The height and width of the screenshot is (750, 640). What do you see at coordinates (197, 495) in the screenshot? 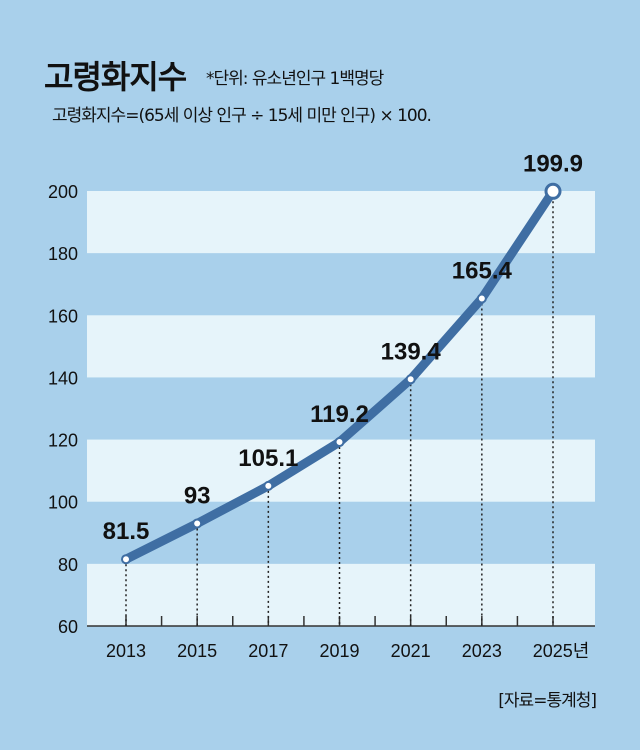
I see `data-label: 93` at bounding box center [197, 495].